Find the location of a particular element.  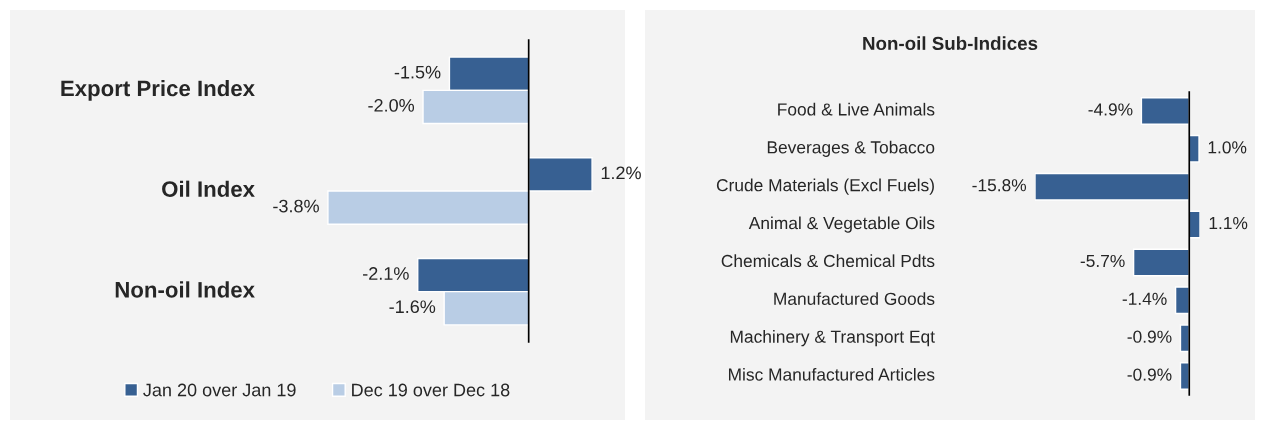

data-label: -1.5% is located at coordinates (417, 72).